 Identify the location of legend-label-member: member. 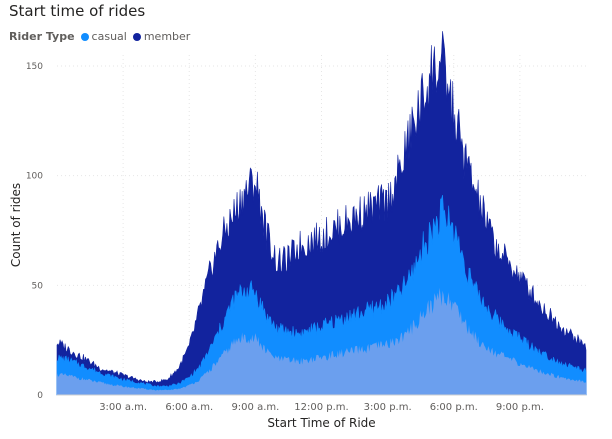
(167, 36).